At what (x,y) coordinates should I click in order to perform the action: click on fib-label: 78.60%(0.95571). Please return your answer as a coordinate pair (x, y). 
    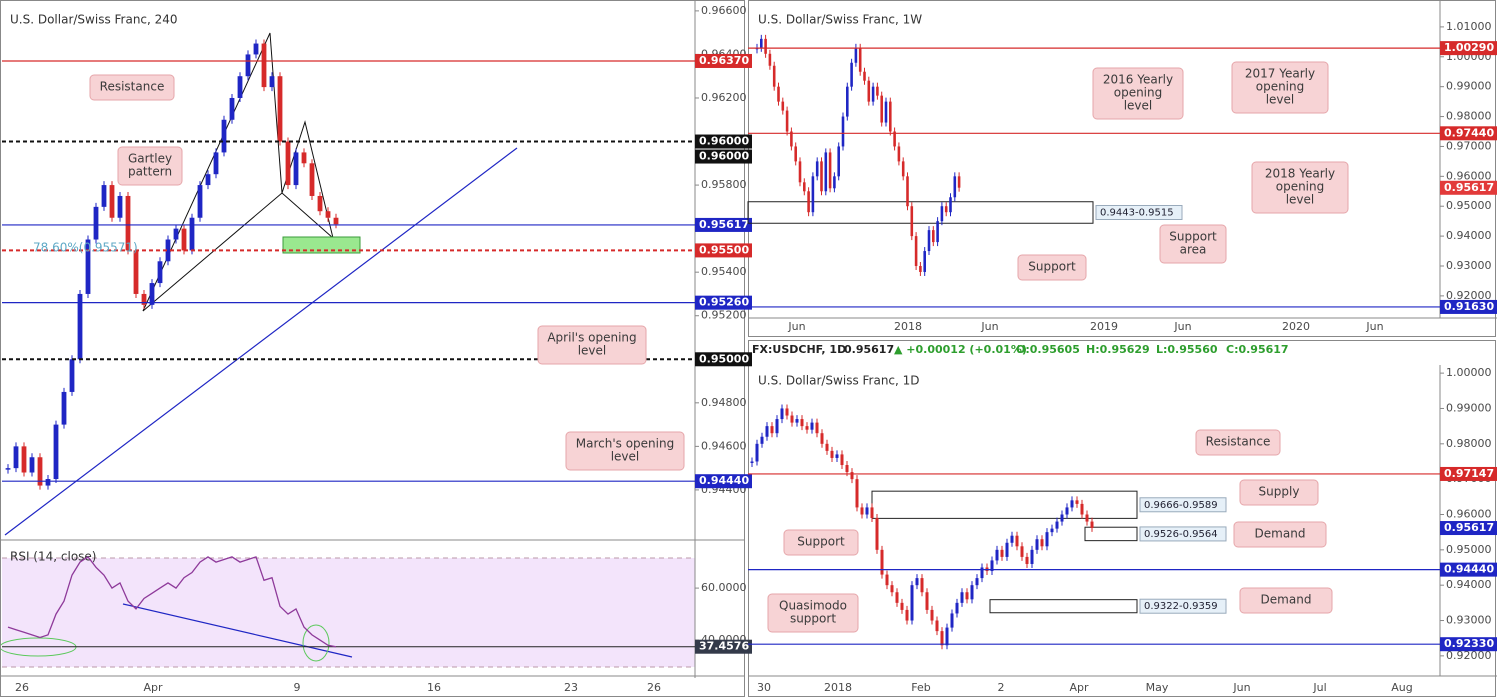
    Looking at the image, I should click on (85, 248).